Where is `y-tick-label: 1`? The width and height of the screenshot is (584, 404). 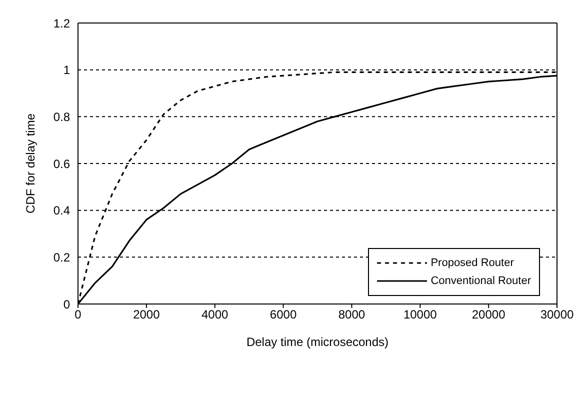 y-tick-label: 1 is located at coordinates (66, 70).